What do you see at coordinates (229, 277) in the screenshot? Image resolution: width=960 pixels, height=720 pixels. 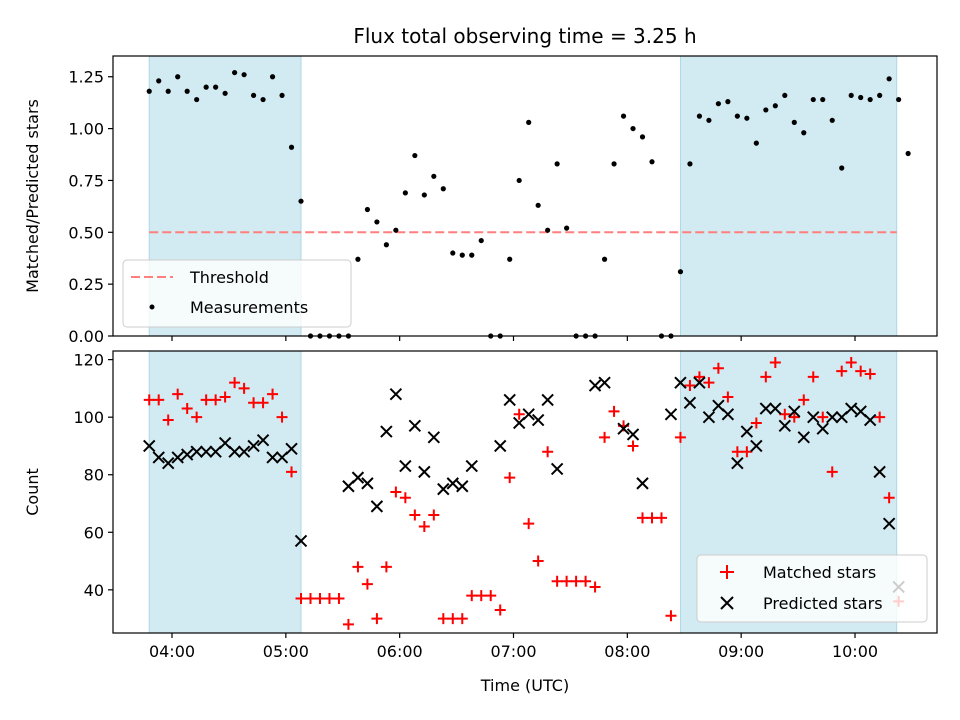 I see `legend-threshold-label: Threshold` at bounding box center [229, 277].